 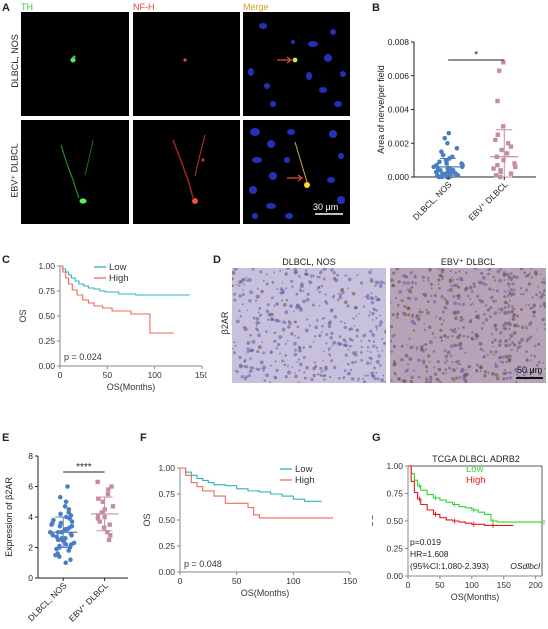 What do you see at coordinates (166, 520) in the screenshot?
I see `y-tick-label: 0.50` at bounding box center [166, 520].